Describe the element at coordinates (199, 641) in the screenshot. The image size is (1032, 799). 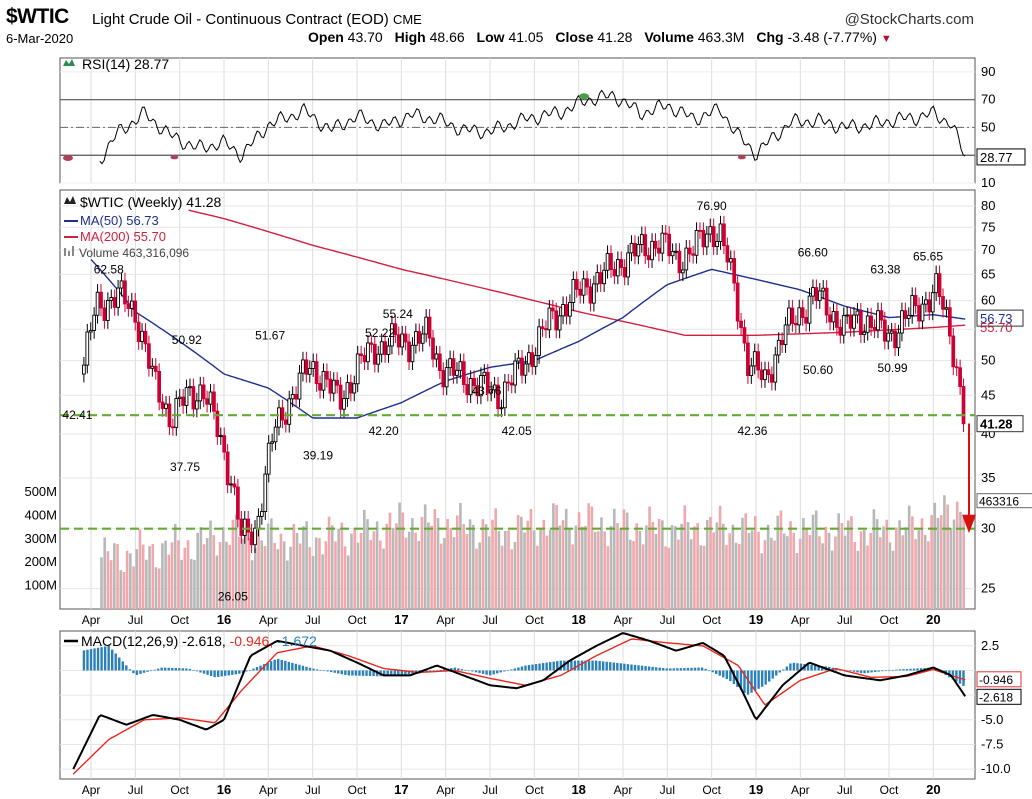
I see `macd-legend: MACD(12,26,9) -2.618, -0.946, -1.672` at that location.